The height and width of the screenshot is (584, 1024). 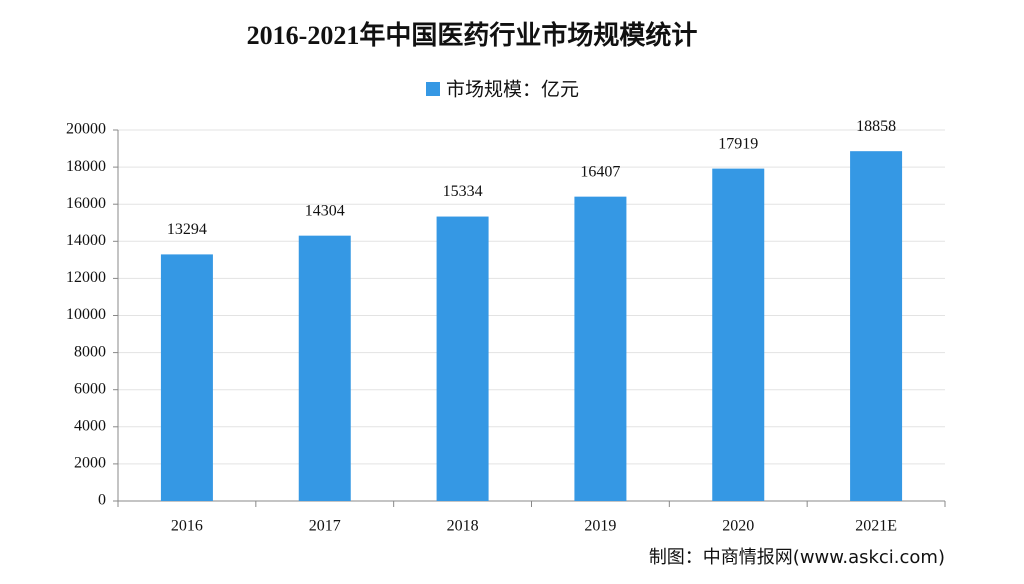 I want to click on data-label: 18858, so click(x=876, y=126).